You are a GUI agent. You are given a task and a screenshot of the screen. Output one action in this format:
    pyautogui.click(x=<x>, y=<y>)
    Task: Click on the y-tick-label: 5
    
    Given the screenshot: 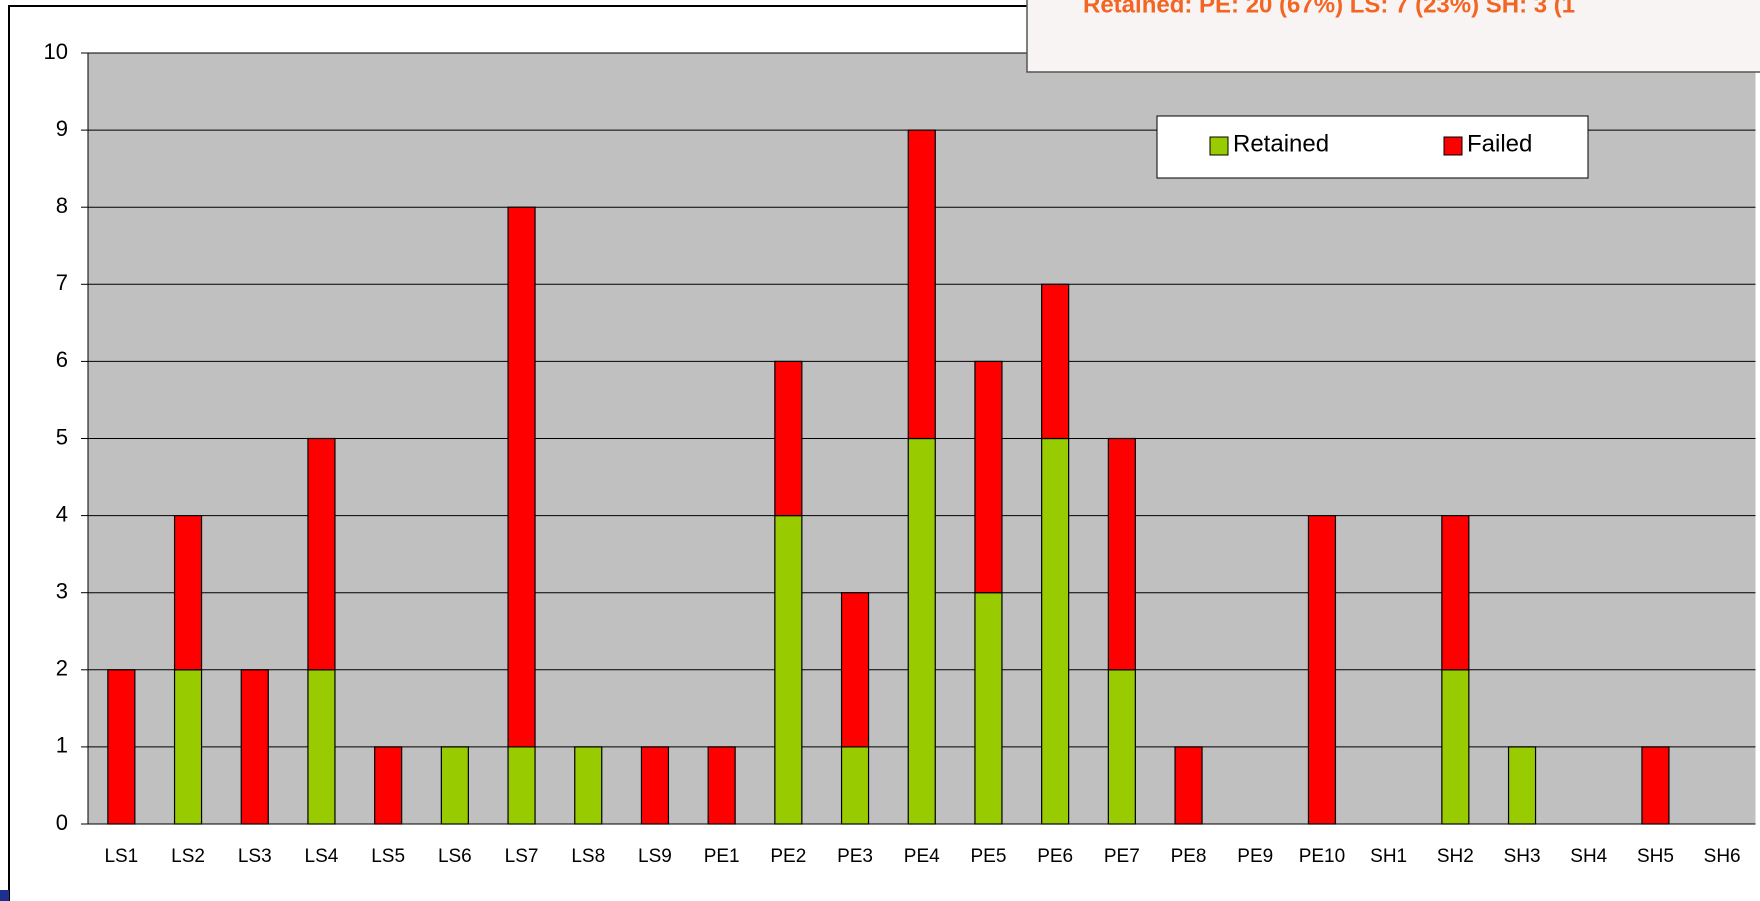 What is the action you would take?
    pyautogui.click(x=62, y=436)
    